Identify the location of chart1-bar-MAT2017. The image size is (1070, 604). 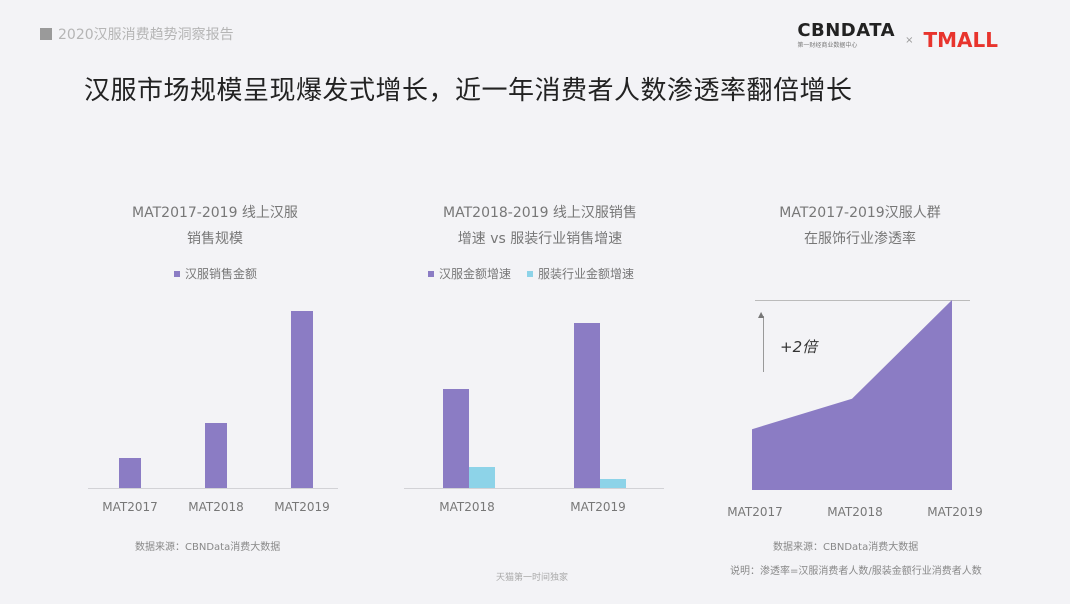
(130, 472).